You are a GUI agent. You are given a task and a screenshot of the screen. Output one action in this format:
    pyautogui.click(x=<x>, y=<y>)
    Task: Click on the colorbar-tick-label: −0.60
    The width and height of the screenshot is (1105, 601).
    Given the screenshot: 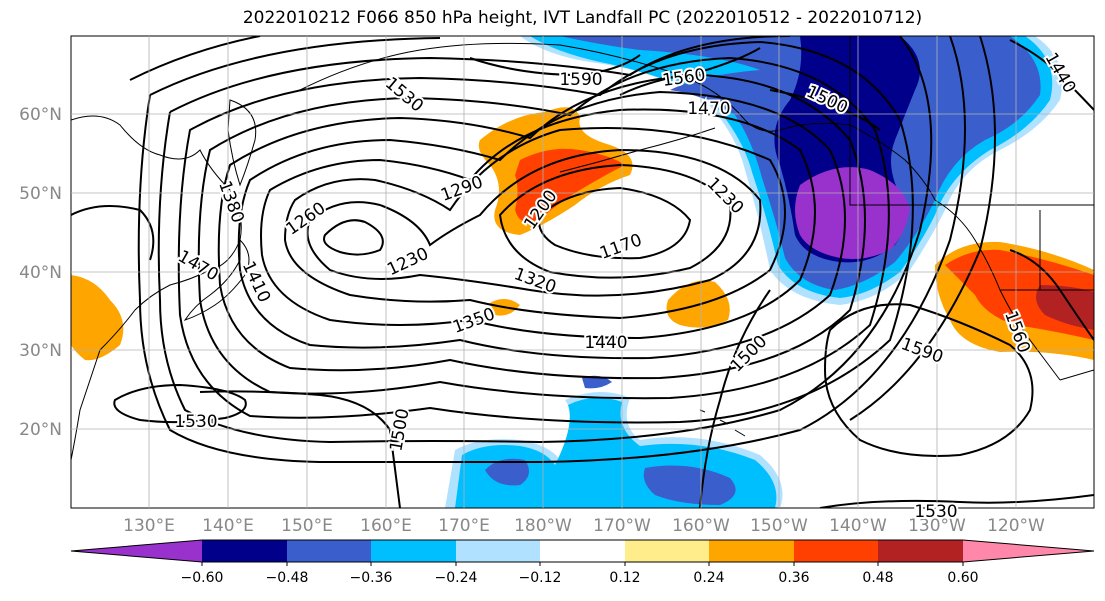 What is the action you would take?
    pyautogui.click(x=202, y=578)
    